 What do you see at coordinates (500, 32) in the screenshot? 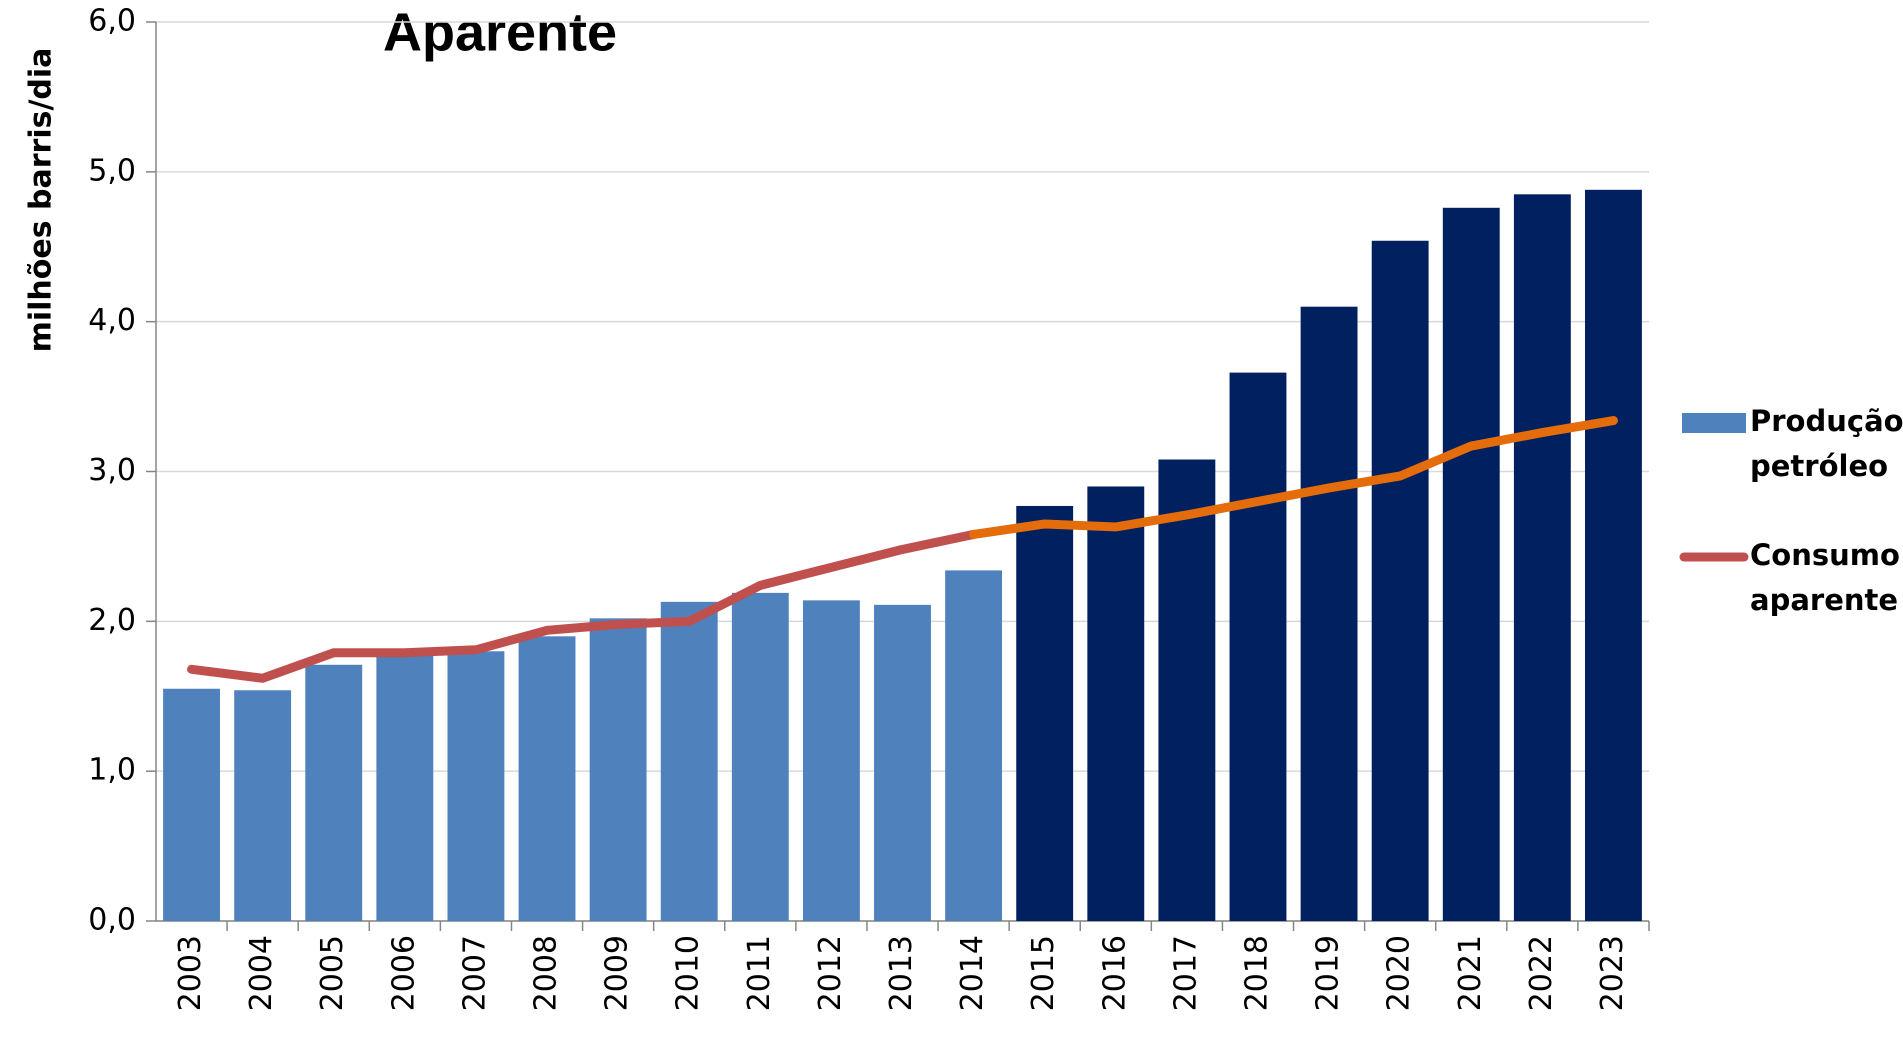
I see `chart-title: Aparente` at bounding box center [500, 32].